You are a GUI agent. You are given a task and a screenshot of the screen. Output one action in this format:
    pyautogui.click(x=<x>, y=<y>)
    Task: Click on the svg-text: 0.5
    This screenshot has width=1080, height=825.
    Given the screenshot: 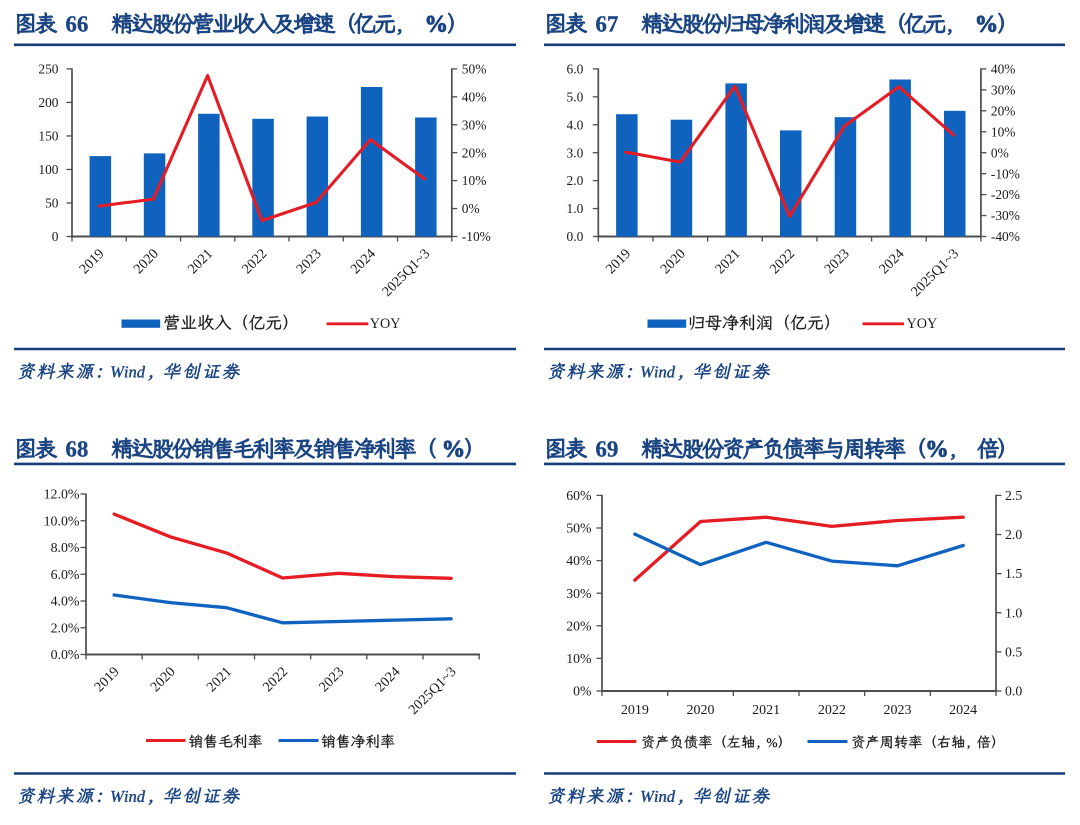 What is the action you would take?
    pyautogui.click(x=1013, y=651)
    